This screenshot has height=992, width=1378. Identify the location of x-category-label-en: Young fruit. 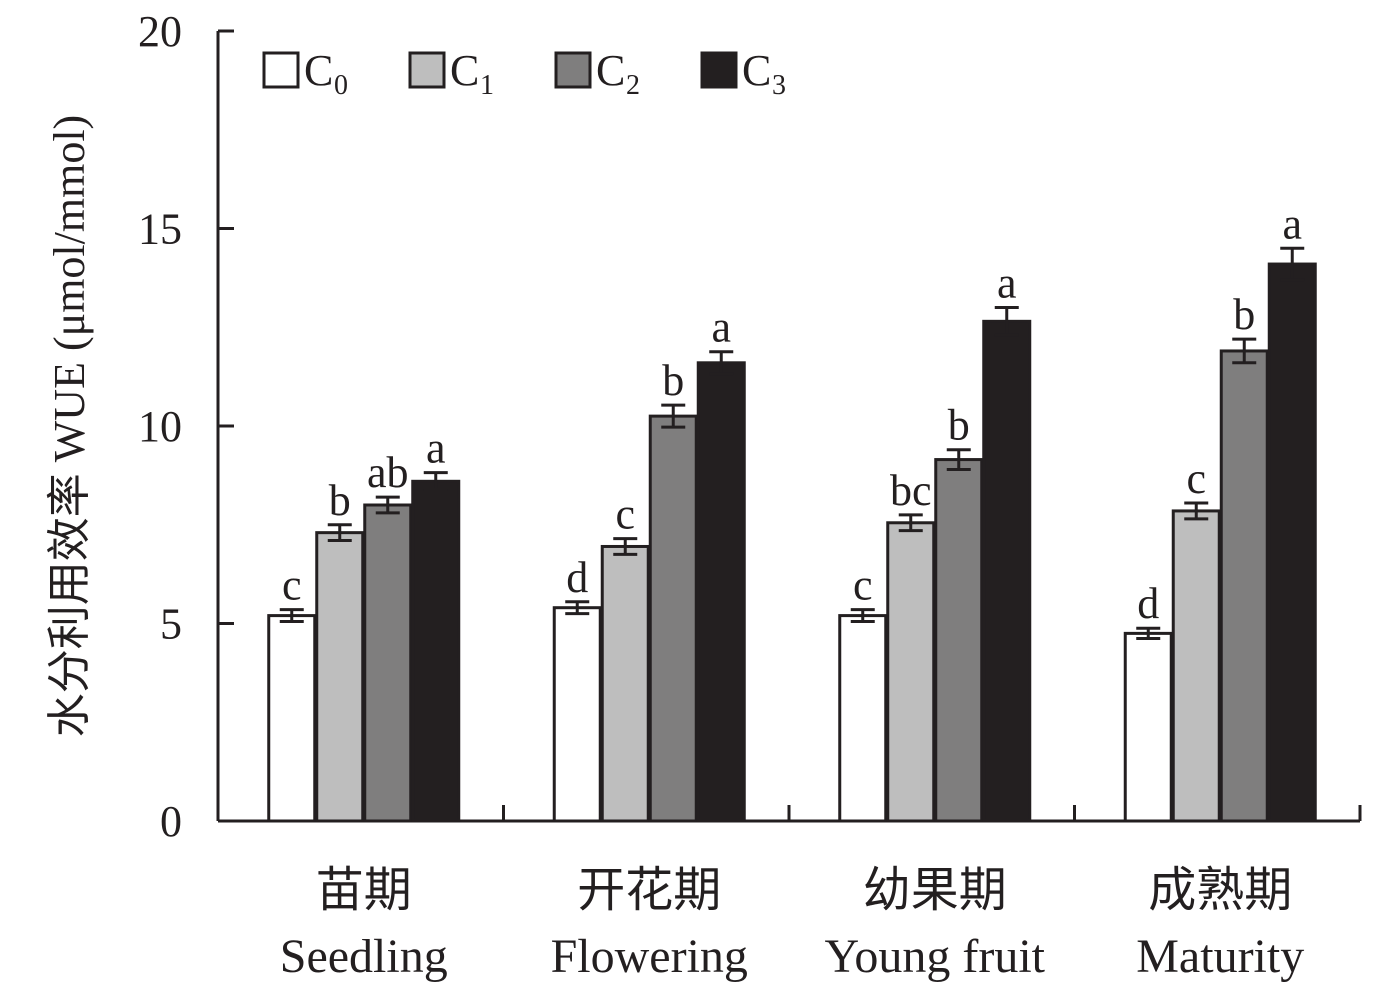
(935, 956).